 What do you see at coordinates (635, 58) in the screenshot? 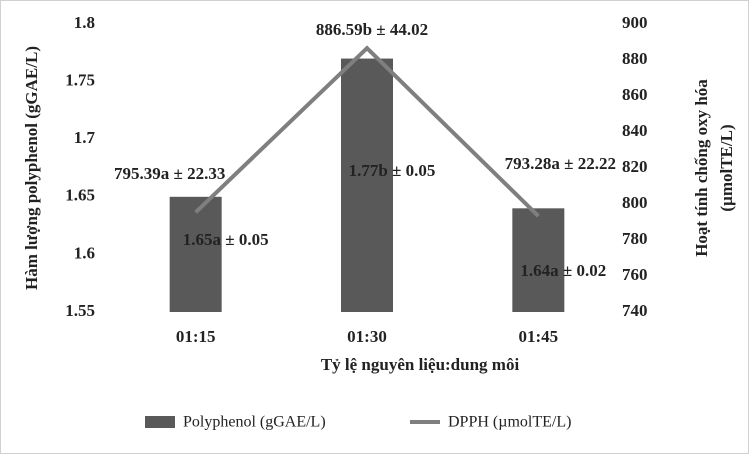
I see `y2-tick-label: 880` at bounding box center [635, 58].